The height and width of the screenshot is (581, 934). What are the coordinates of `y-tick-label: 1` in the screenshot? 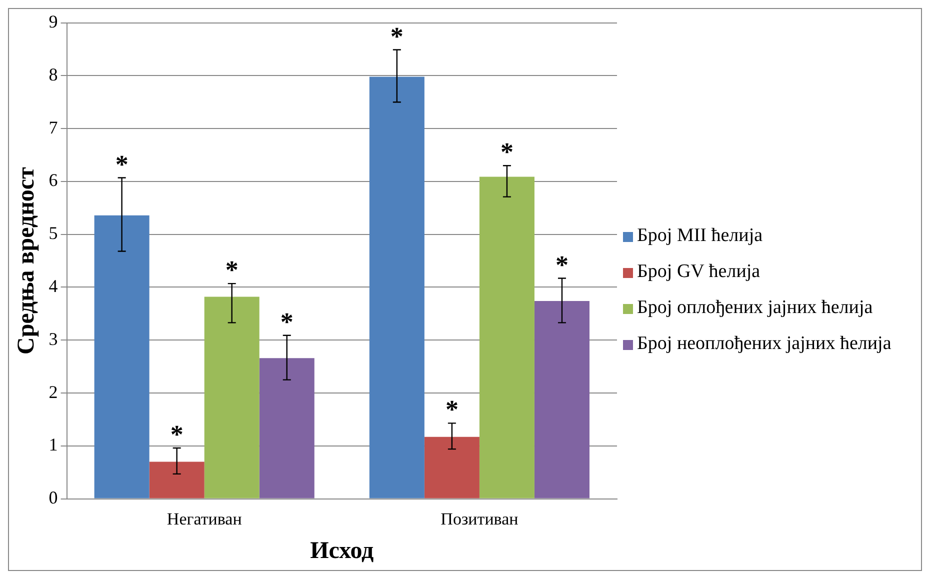 It's located at (53, 444).